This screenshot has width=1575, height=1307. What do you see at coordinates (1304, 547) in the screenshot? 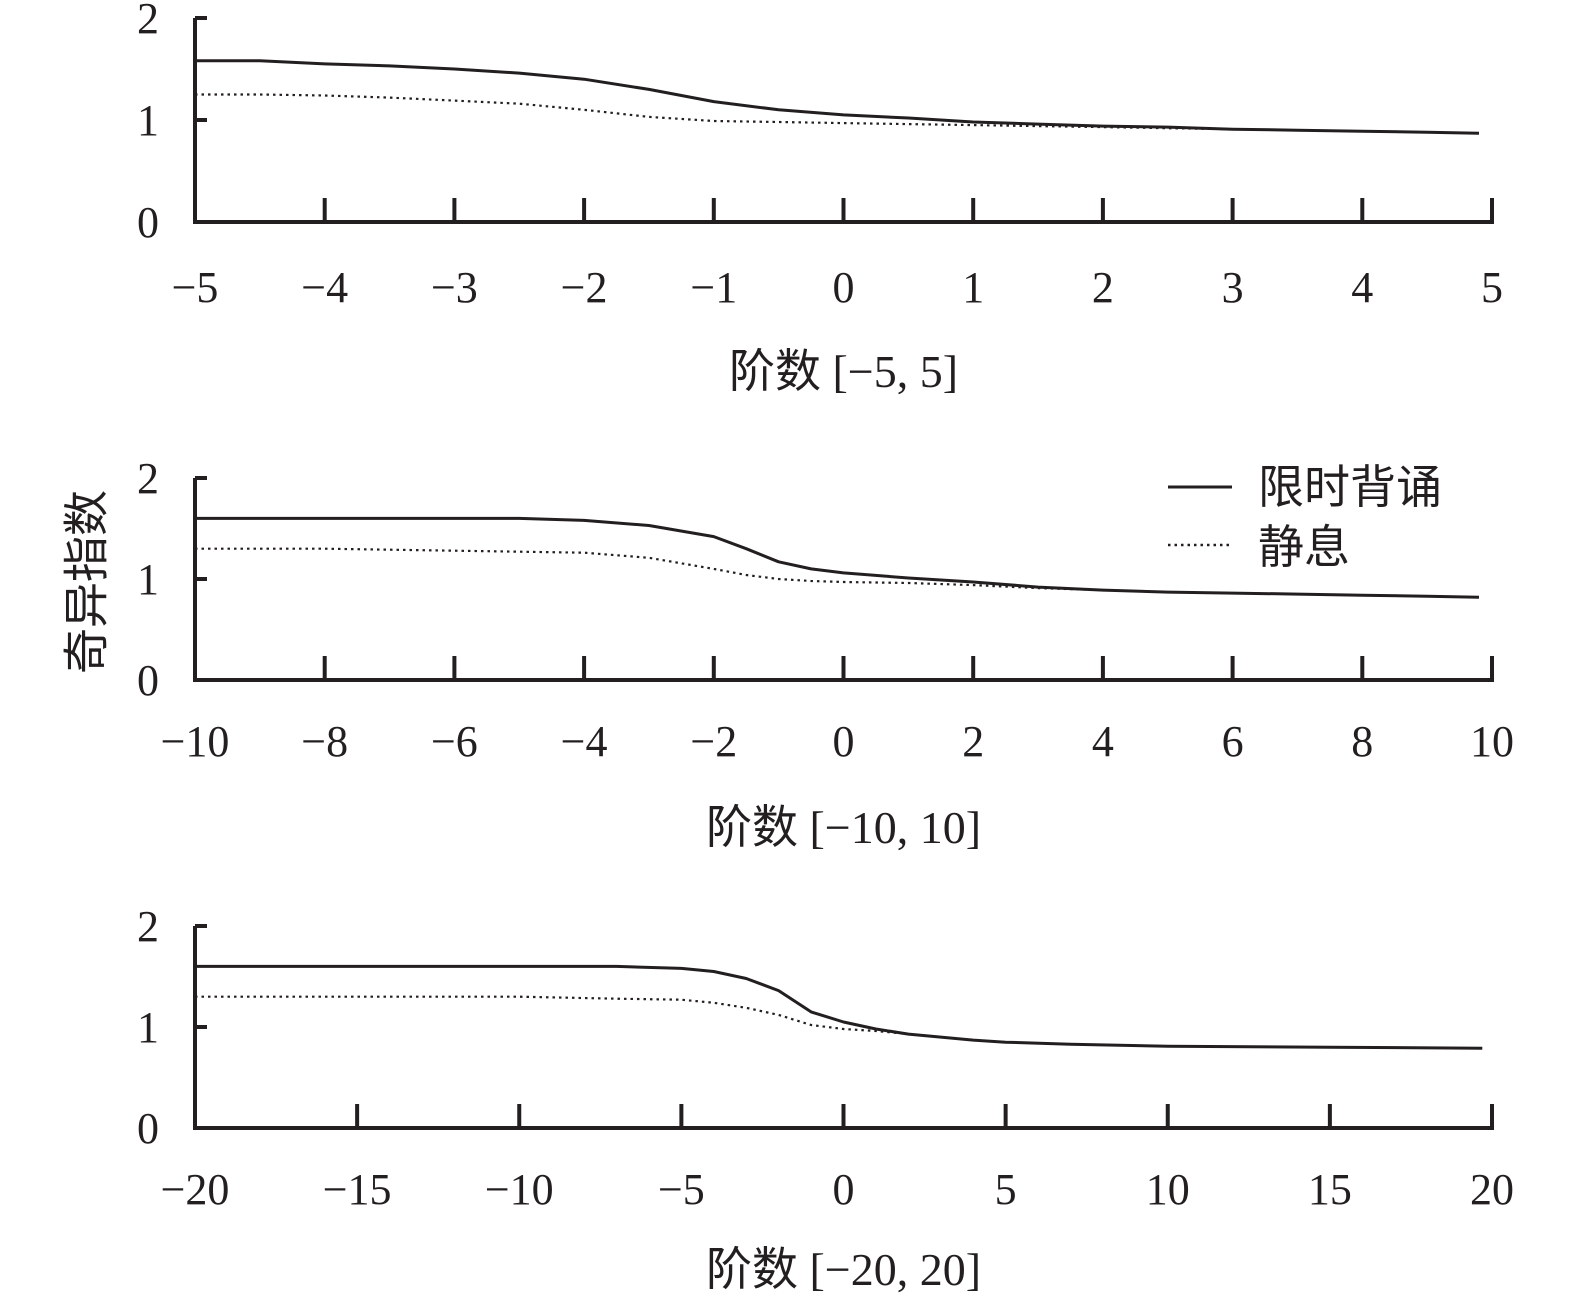
I see `legend-label-dotted: 静息` at bounding box center [1304, 547].